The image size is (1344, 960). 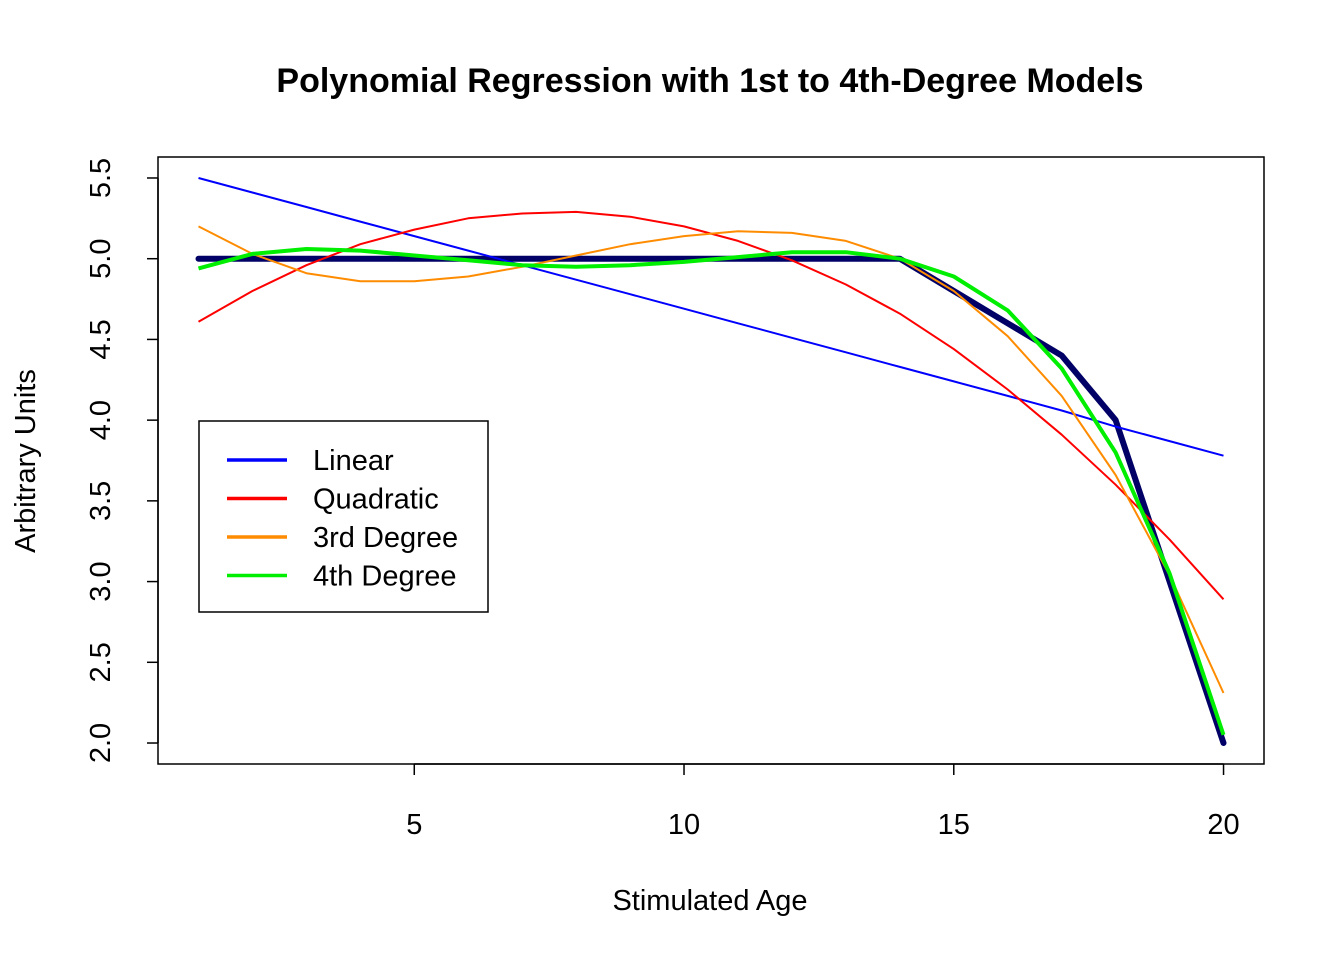 I want to click on y-tick-label: 5.0, so click(x=101, y=259).